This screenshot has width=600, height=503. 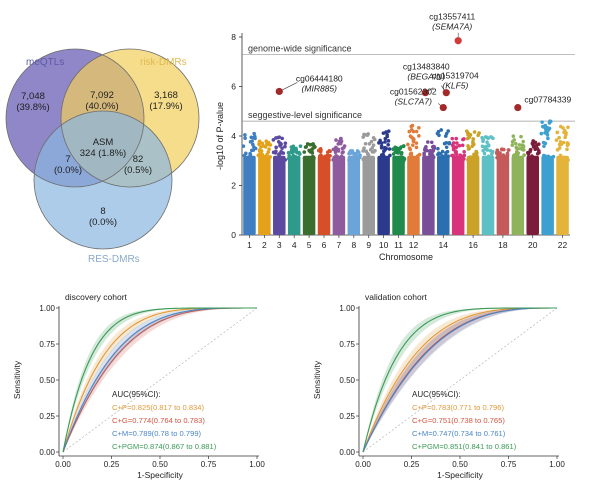 I want to click on x-tick-label: 6, so click(x=324, y=245).